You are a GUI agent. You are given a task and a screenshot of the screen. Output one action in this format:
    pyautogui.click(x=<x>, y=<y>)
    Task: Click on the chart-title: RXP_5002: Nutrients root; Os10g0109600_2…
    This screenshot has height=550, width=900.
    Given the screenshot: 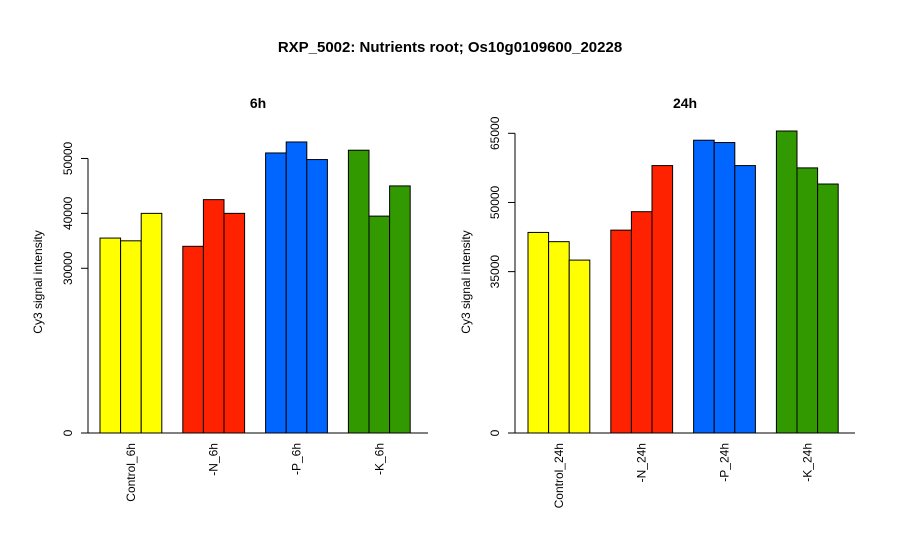 What is the action you would take?
    pyautogui.click(x=450, y=47)
    